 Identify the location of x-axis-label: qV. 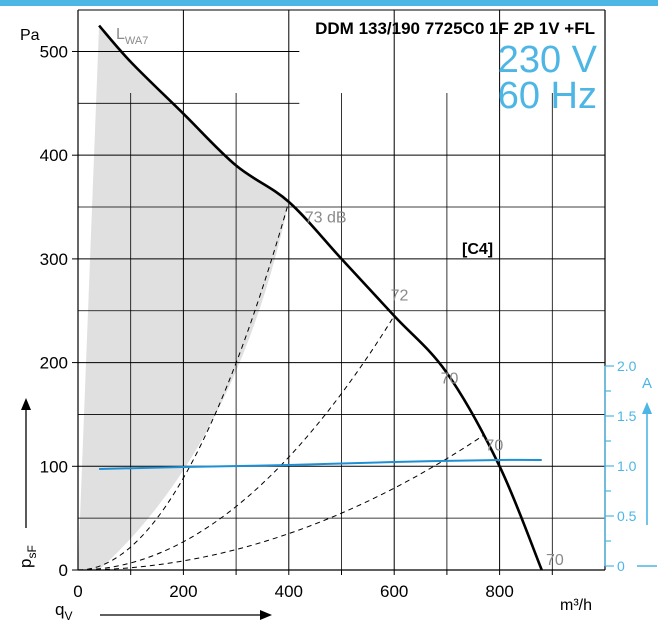
(63, 611).